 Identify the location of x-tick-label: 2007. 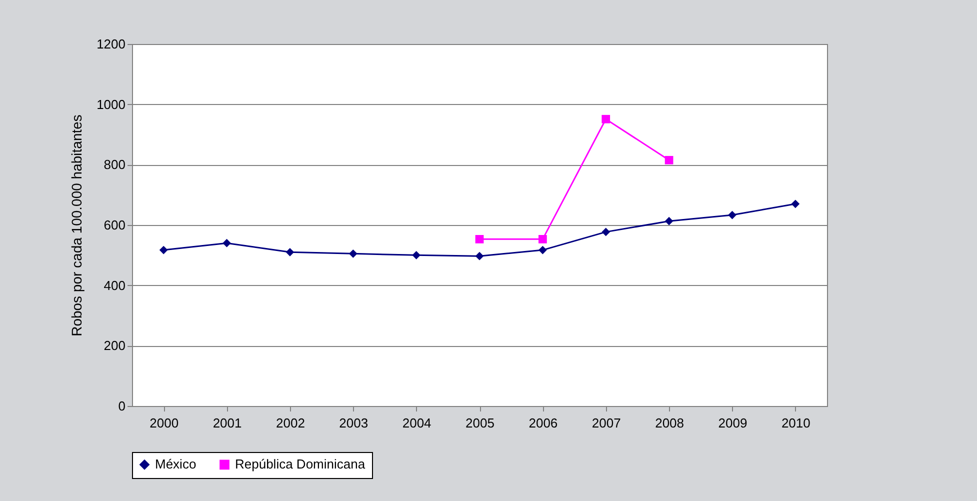
(606, 423).